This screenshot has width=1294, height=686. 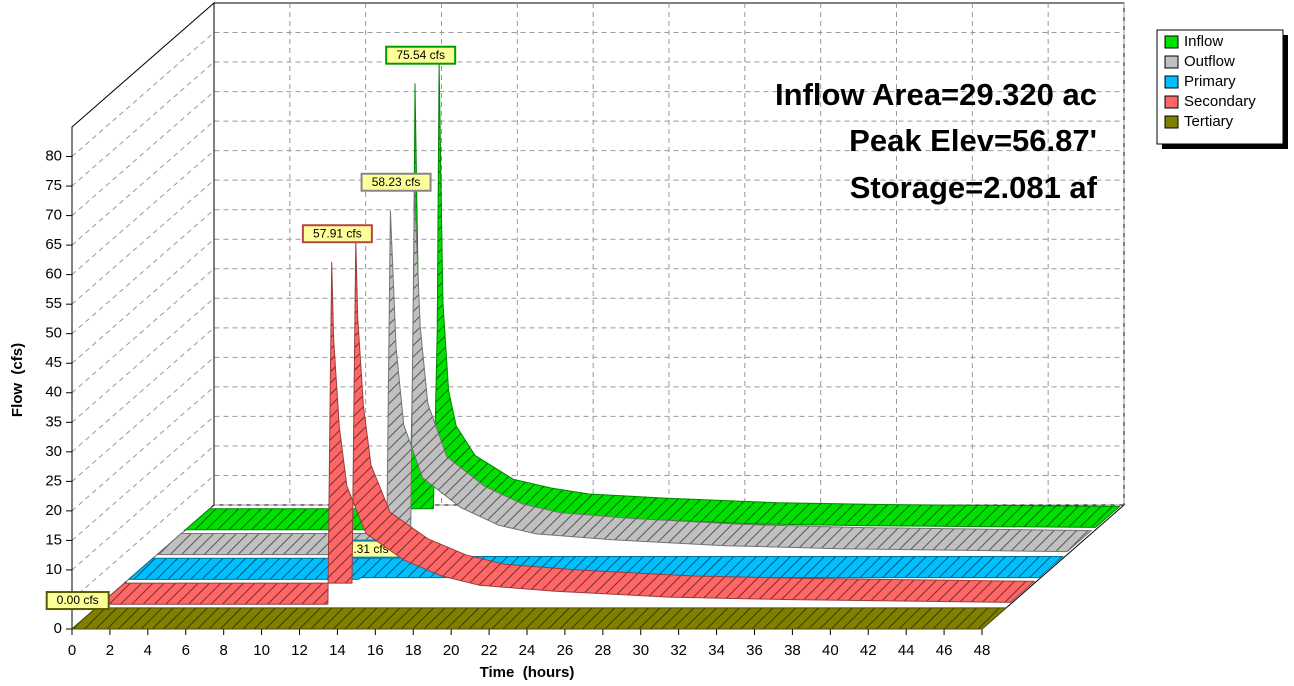 What do you see at coordinates (53, 333) in the screenshot?
I see `y-tick-label: 50` at bounding box center [53, 333].